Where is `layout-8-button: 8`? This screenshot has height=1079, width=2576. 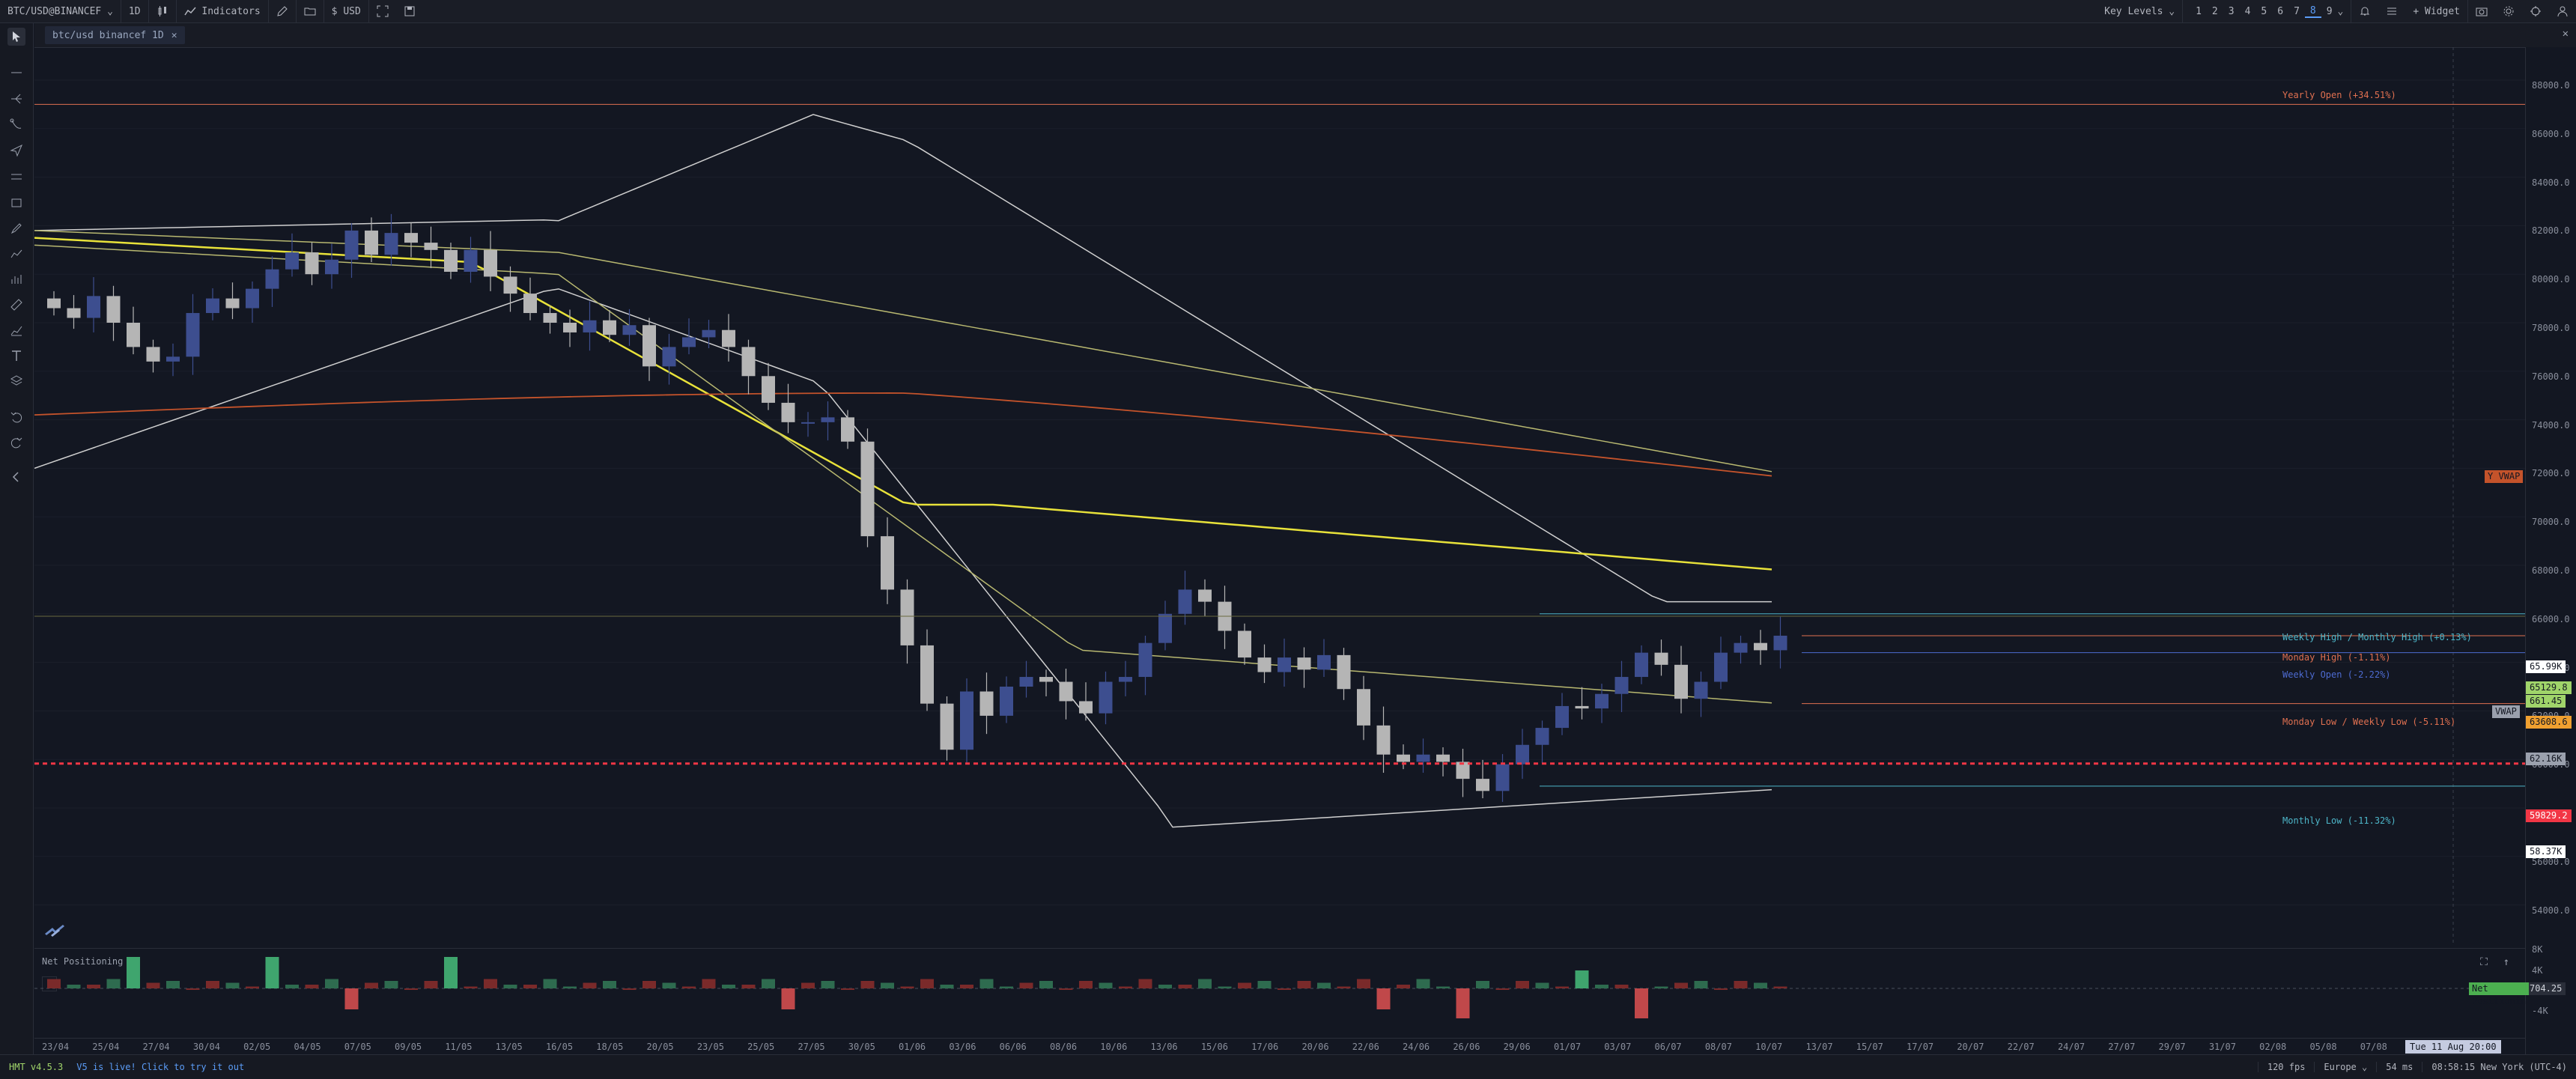 layout-8-button: 8 is located at coordinates (2312, 12).